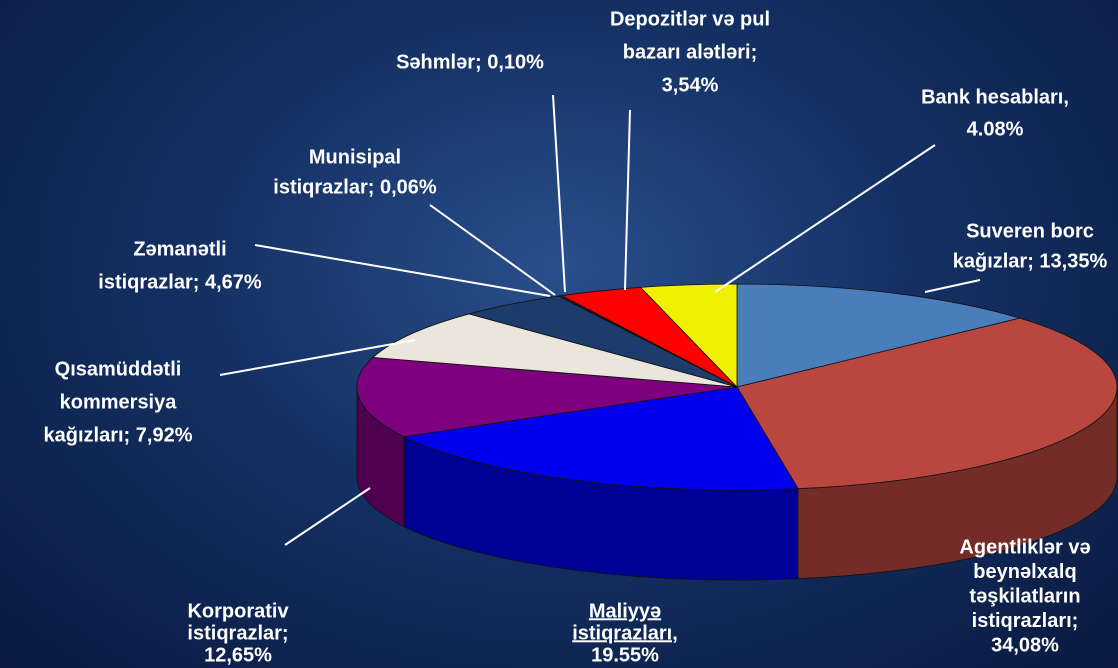 The height and width of the screenshot is (668, 1118). Describe the element at coordinates (625, 633) in the screenshot. I see `slice-label: istiqrazları,` at that location.